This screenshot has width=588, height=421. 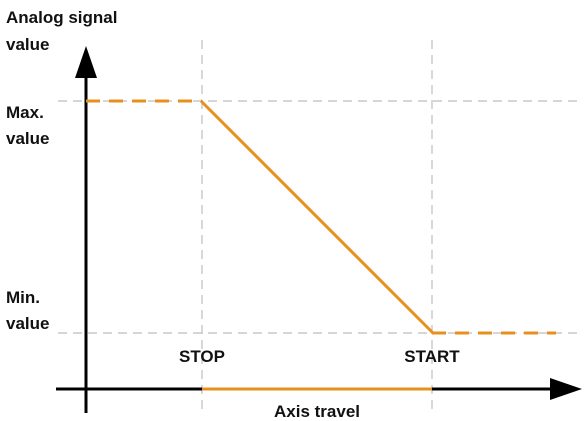 I want to click on y-axis-title-line1: Analog signal, so click(x=61, y=17).